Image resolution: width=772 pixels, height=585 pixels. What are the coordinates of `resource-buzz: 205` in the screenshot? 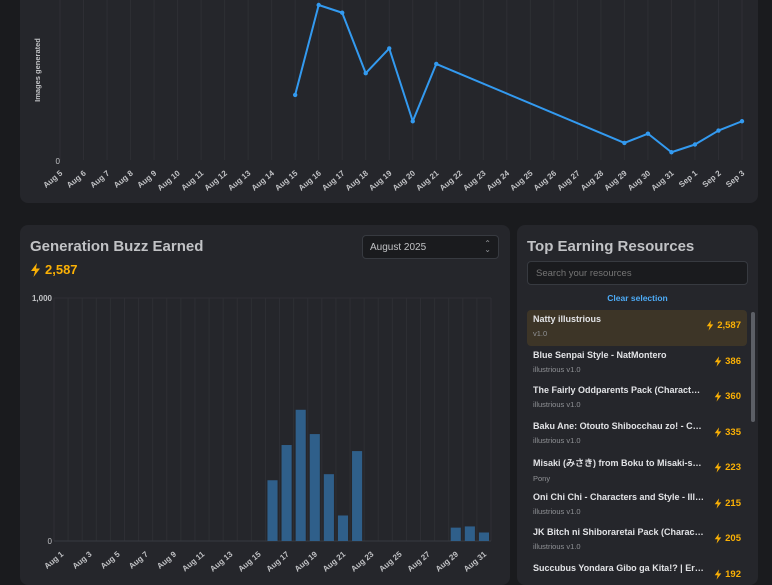 It's located at (727, 538).